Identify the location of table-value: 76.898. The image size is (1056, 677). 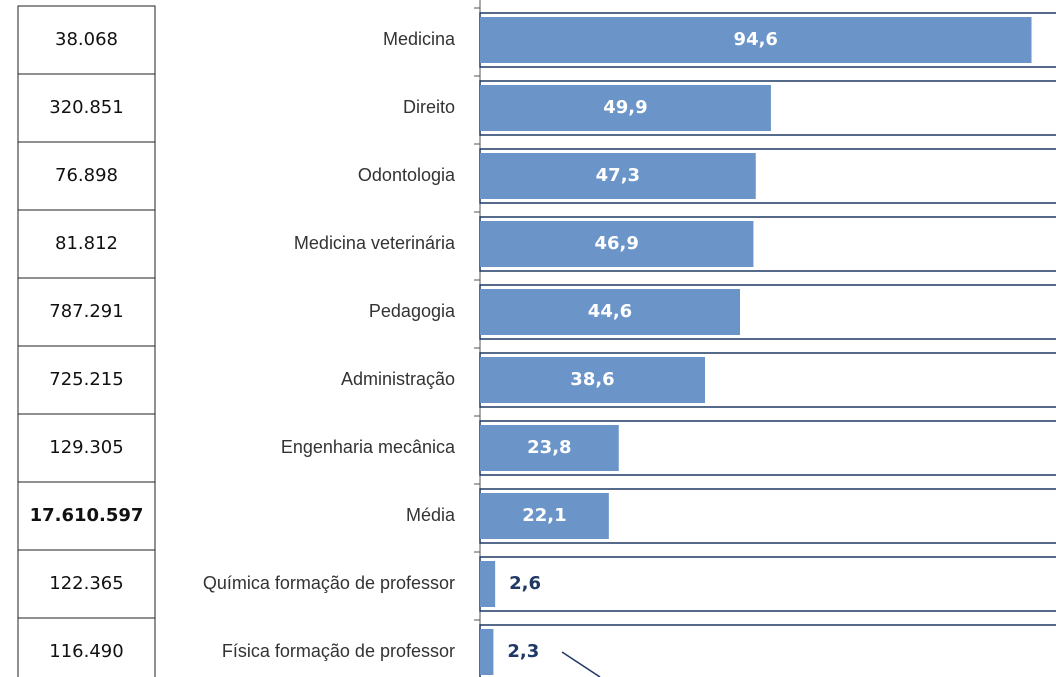
(86, 175).